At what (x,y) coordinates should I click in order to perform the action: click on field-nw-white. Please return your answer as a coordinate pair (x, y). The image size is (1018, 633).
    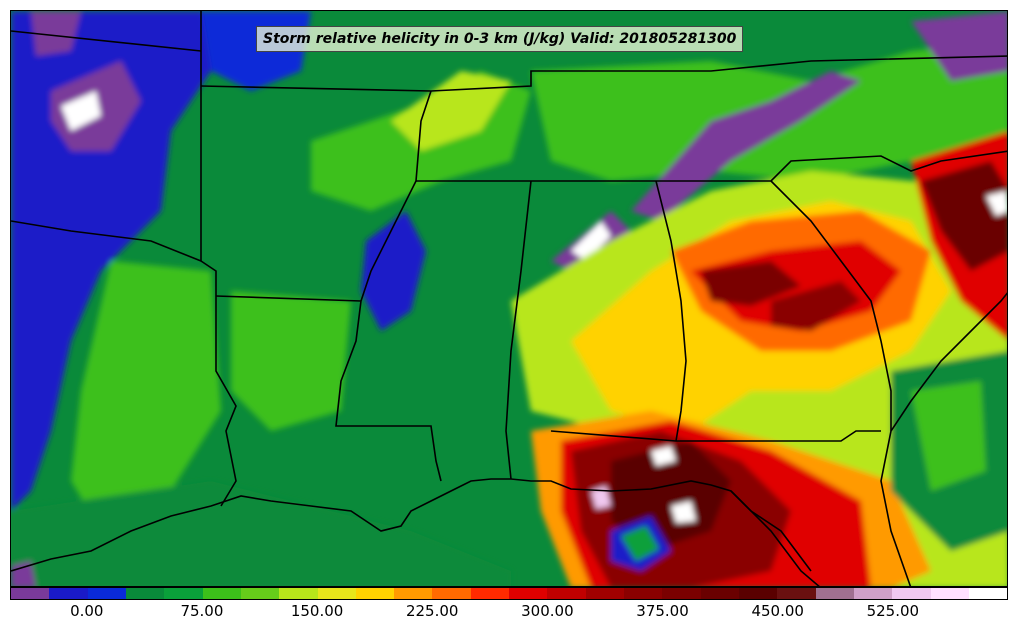
    Looking at the image, I should click on (81, 111).